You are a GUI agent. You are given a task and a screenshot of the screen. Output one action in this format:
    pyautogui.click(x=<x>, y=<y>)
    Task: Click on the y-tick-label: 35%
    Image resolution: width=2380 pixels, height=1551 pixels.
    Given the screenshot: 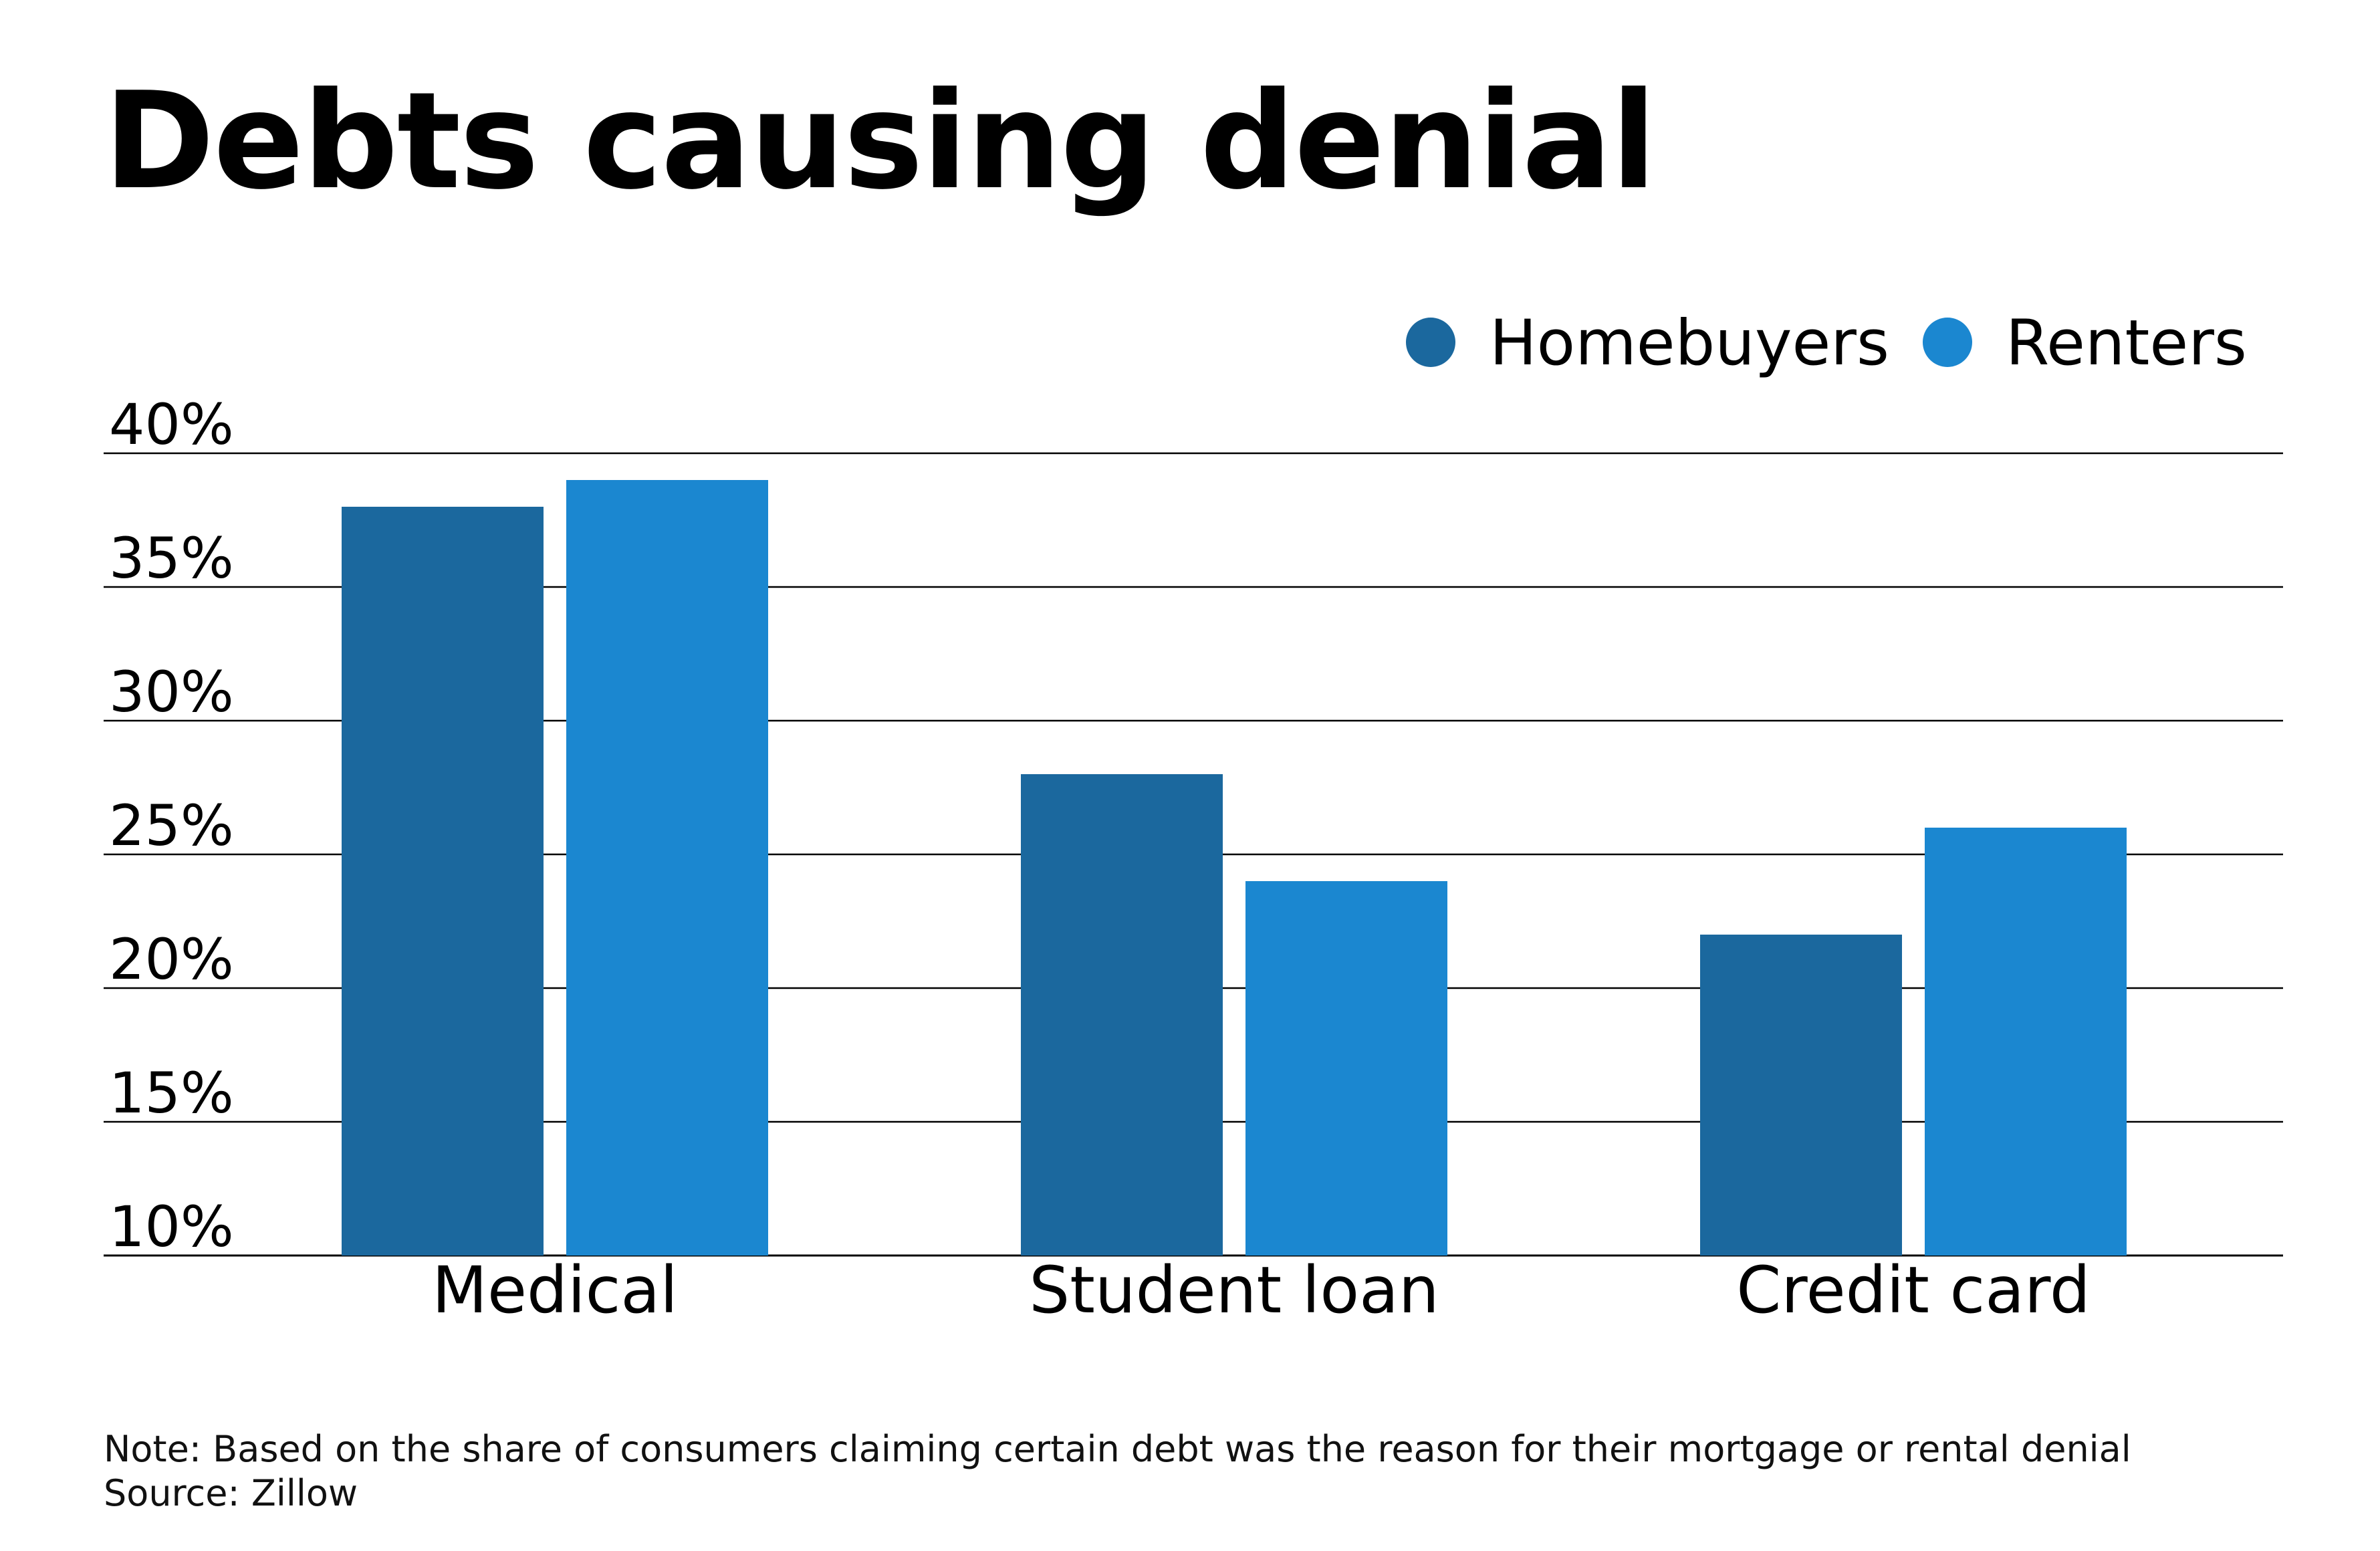 What is the action you would take?
    pyautogui.click(x=171, y=558)
    